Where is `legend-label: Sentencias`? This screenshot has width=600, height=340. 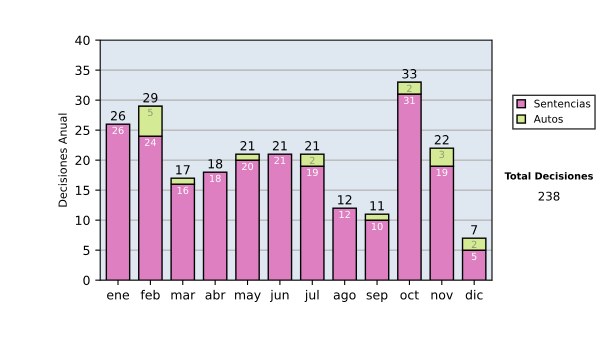
legend-label: Sentencias is located at coordinates (562, 103).